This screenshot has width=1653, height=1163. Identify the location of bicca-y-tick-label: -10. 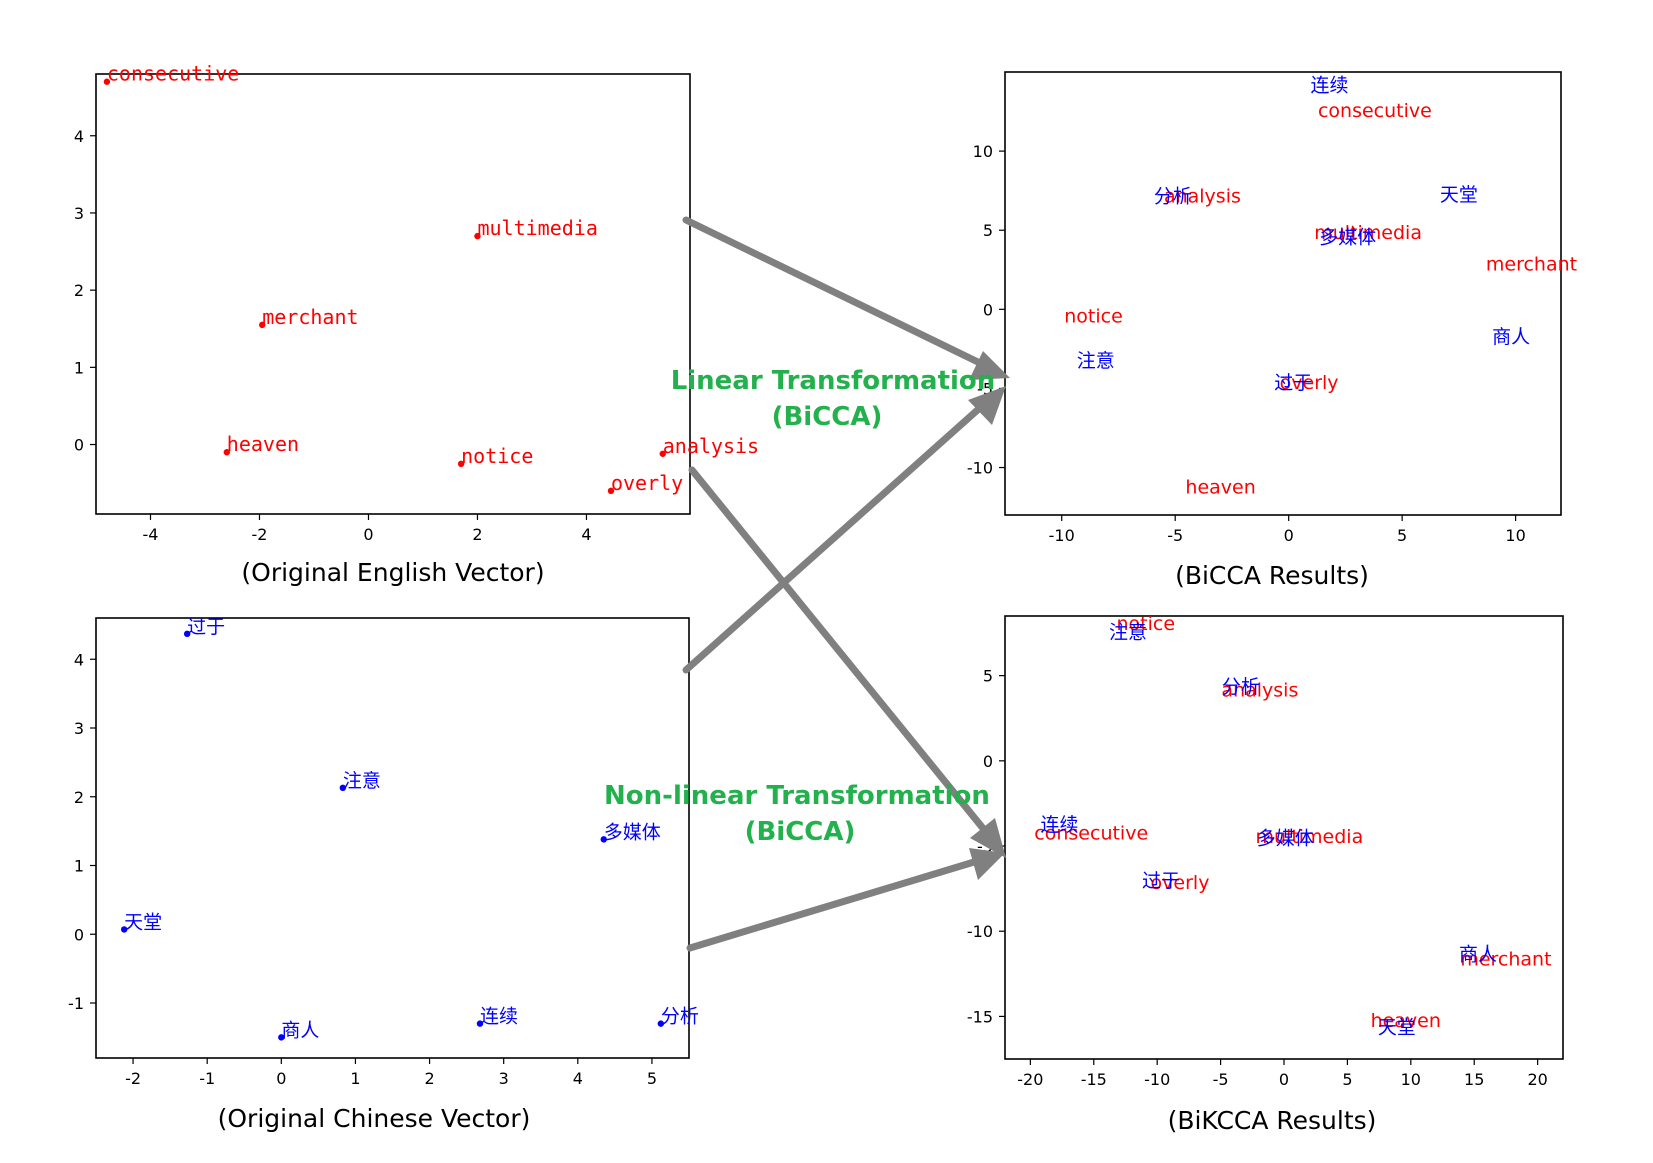
(980, 468).